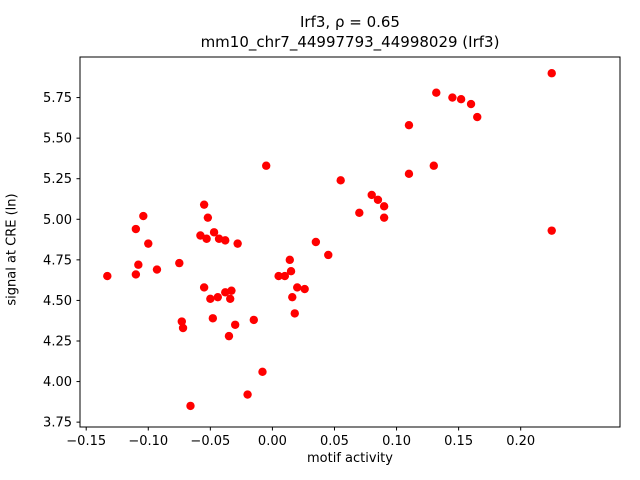 This screenshot has height=480, width=640. What do you see at coordinates (57, 301) in the screenshot?
I see `y-tick-label: 4.50` at bounding box center [57, 301].